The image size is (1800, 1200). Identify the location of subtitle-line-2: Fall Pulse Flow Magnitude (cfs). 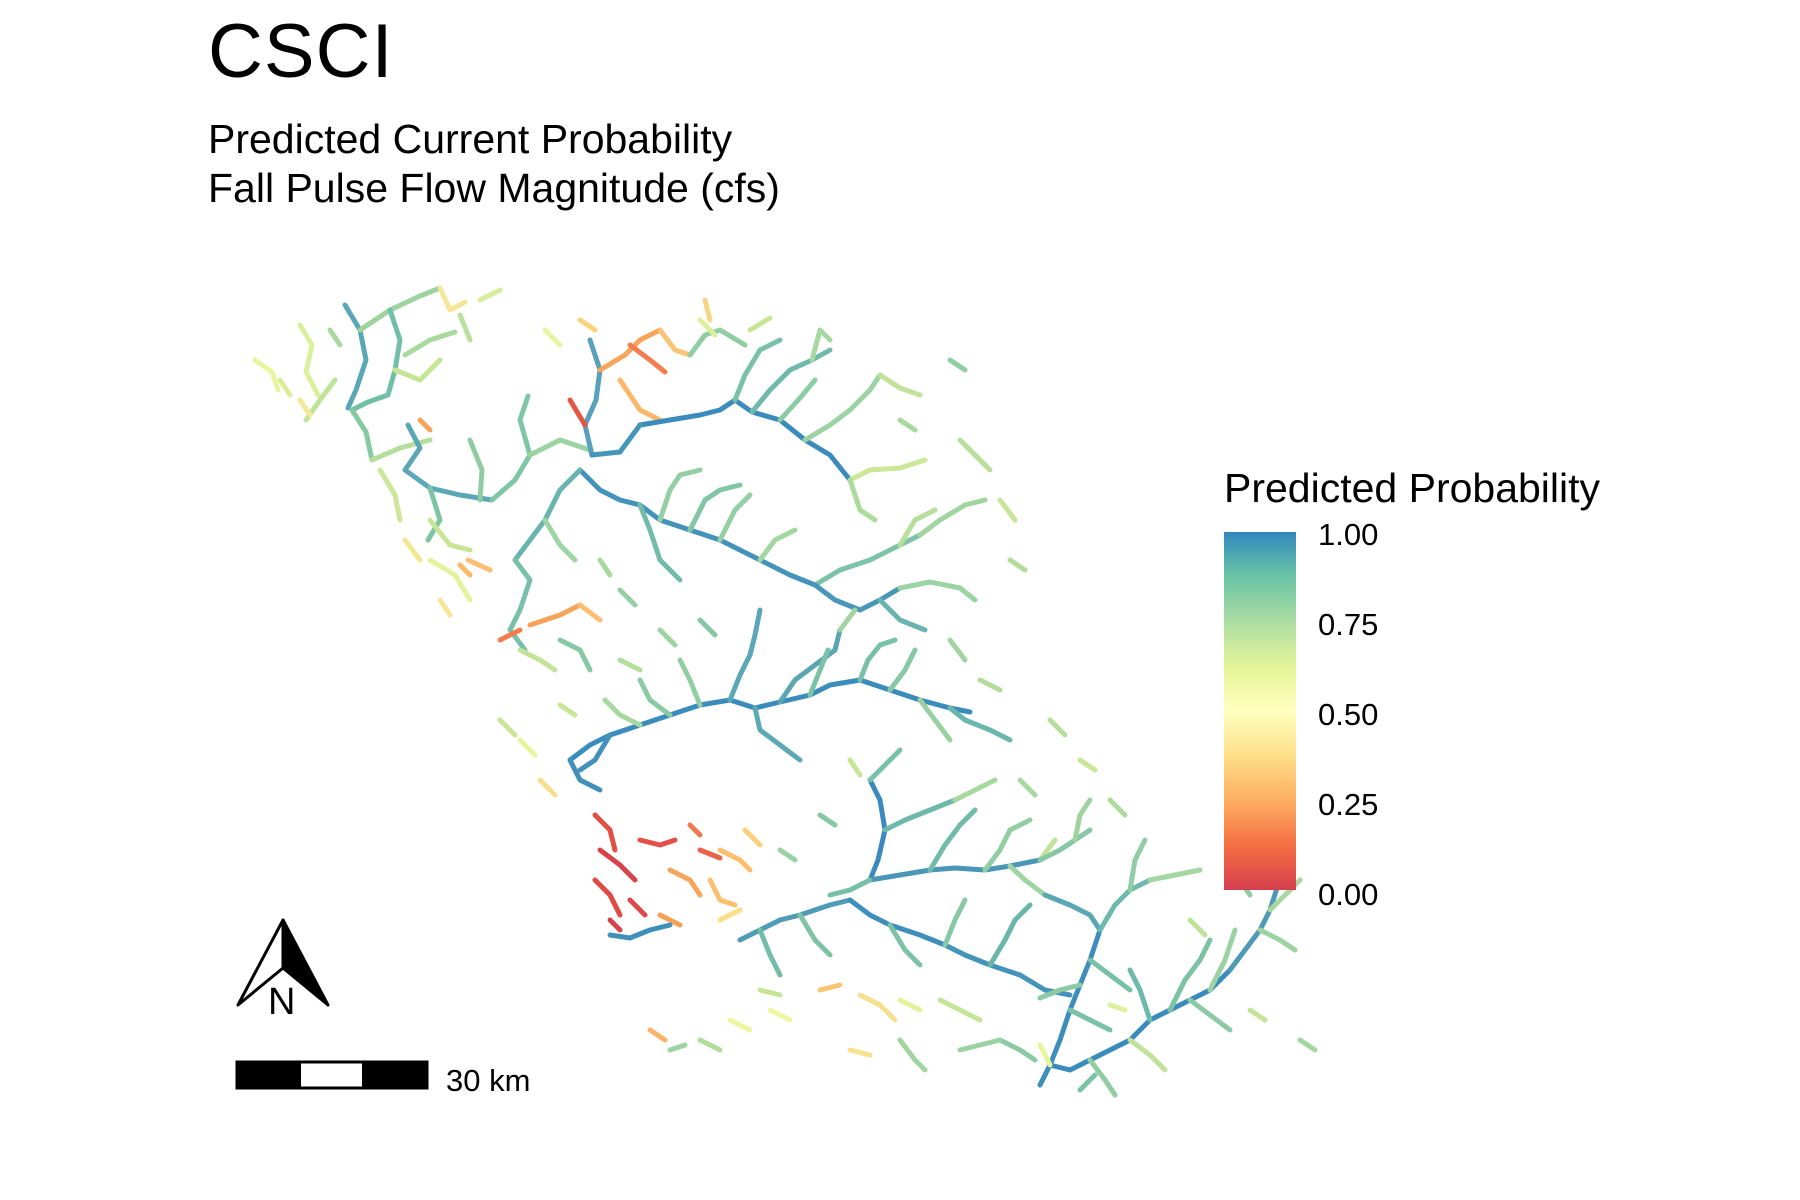
(494, 188).